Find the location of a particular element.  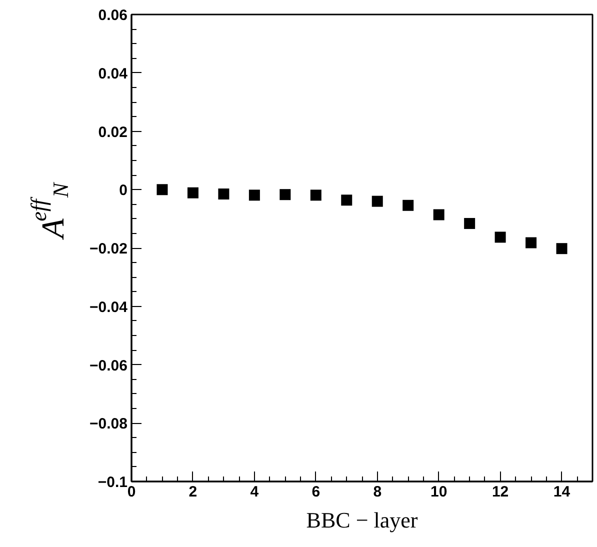

x-tick-label: 4 is located at coordinates (255, 492).